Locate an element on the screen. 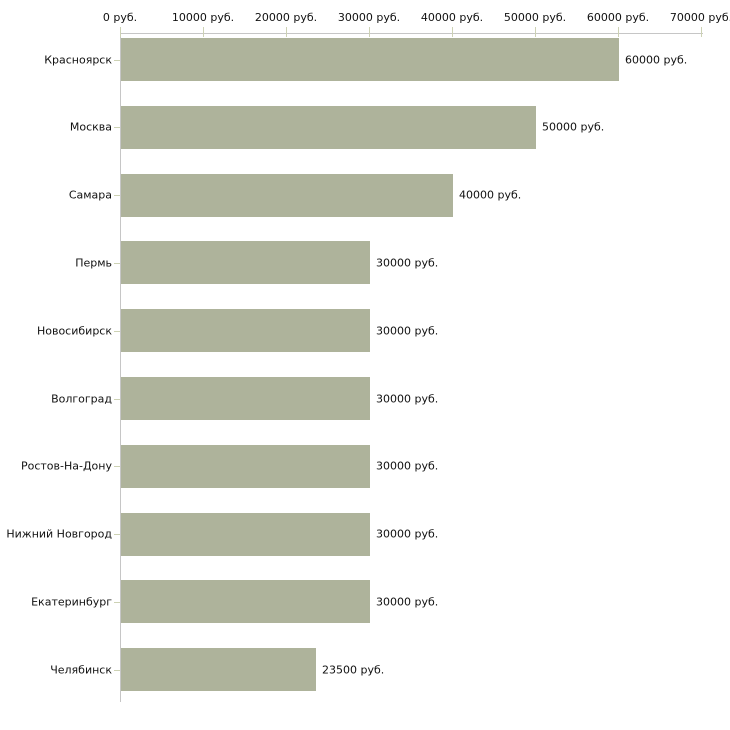  y-category-label: Пермь is located at coordinates (93, 263).